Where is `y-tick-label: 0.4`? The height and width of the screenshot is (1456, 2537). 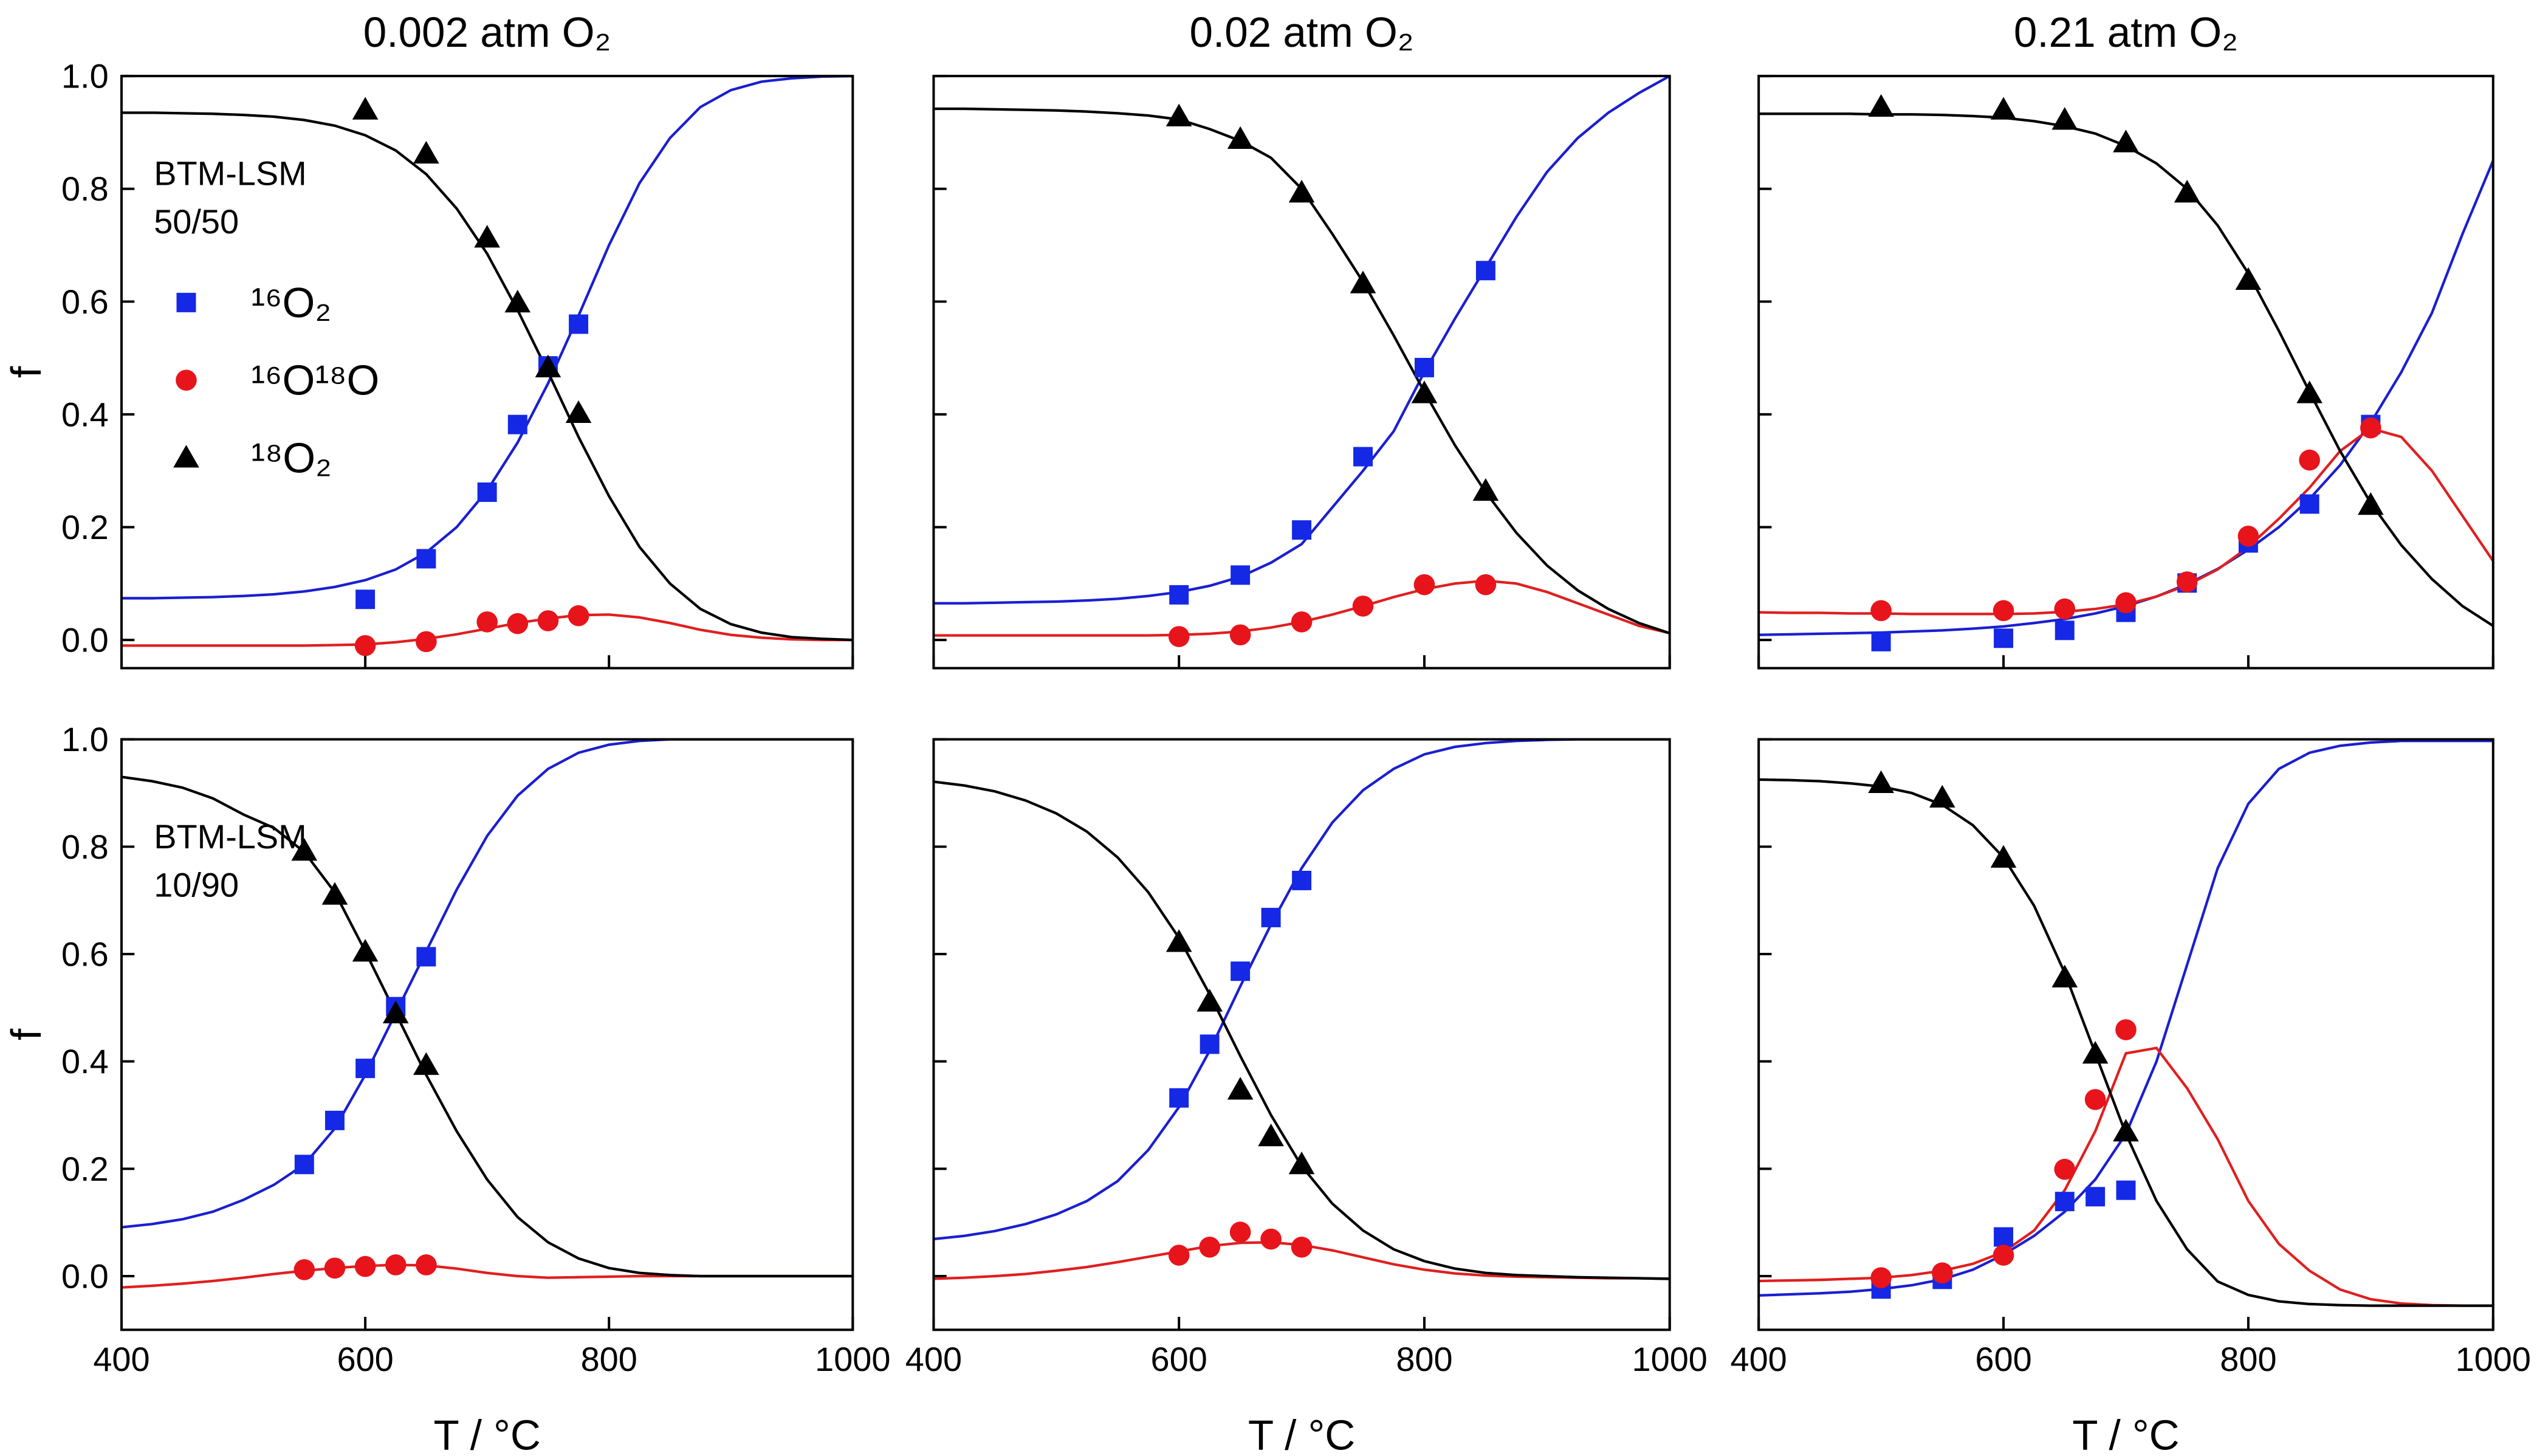 y-tick-label: 0.4 is located at coordinates (85, 414).